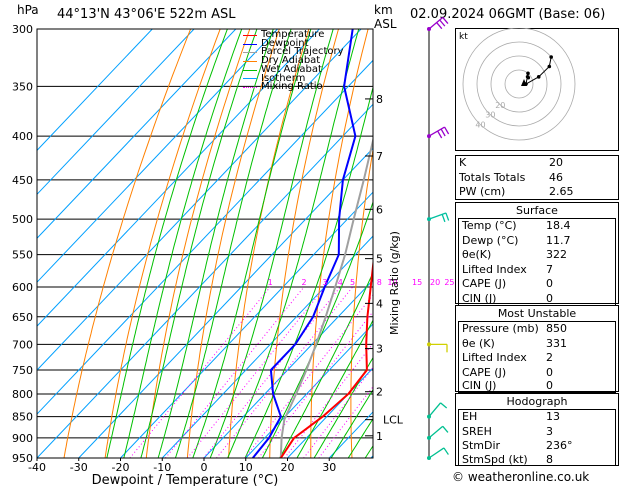 The width and height of the screenshot is (629, 486). What do you see at coordinates (162, 467) in the screenshot?
I see `temperature-tick-label: -10` at bounding box center [162, 467].